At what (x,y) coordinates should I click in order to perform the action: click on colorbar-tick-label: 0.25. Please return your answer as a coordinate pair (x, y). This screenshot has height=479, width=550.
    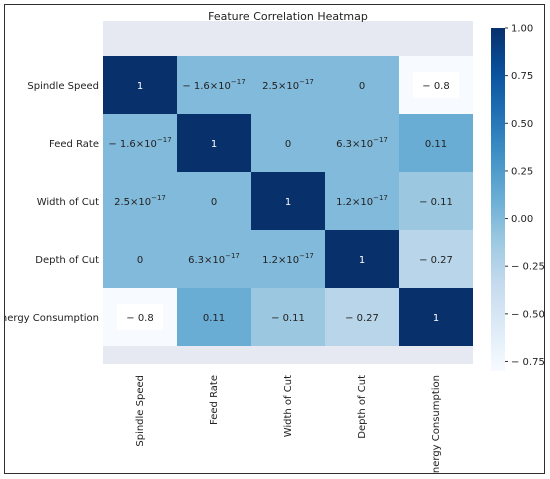
    Looking at the image, I should click on (522, 171).